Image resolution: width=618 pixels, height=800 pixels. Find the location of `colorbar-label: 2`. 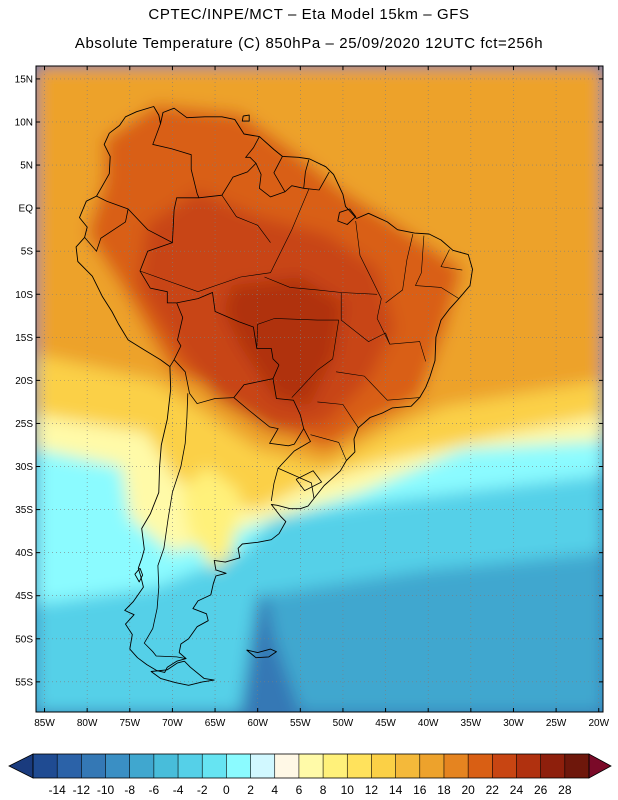

colorbar-label: 2 is located at coordinates (250, 790).